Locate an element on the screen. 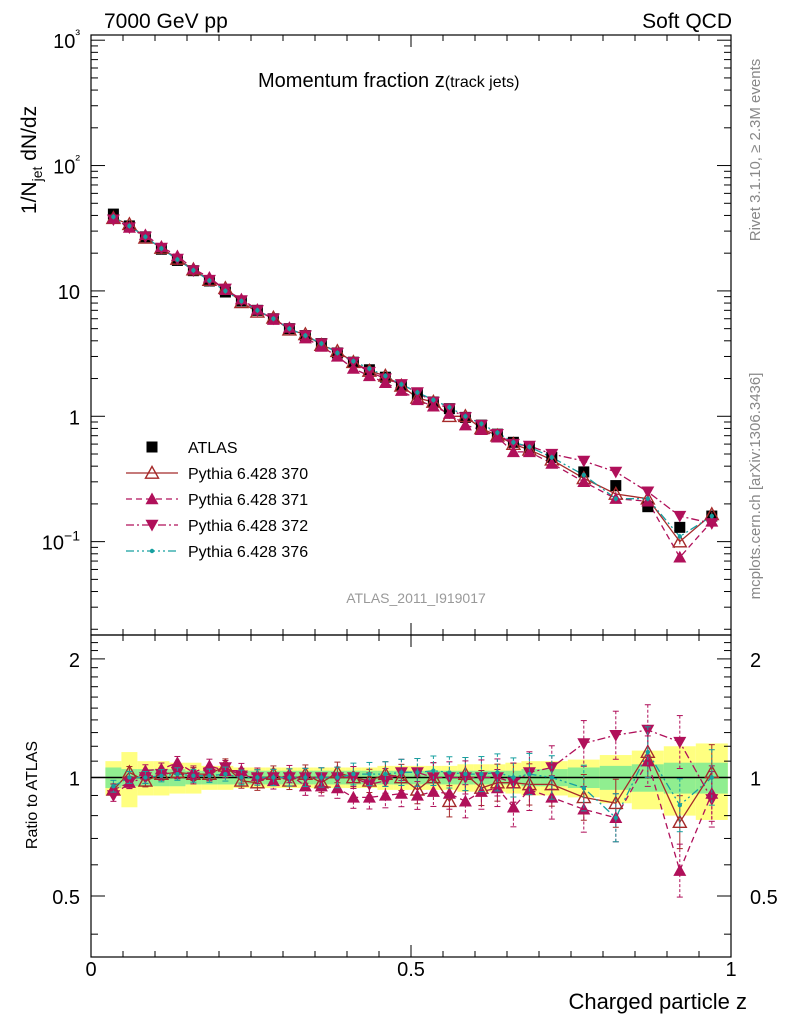 The height and width of the screenshot is (1024, 786). legend-item-pythia-6-428-370: Pythia 6.428 370 is located at coordinates (217, 474).